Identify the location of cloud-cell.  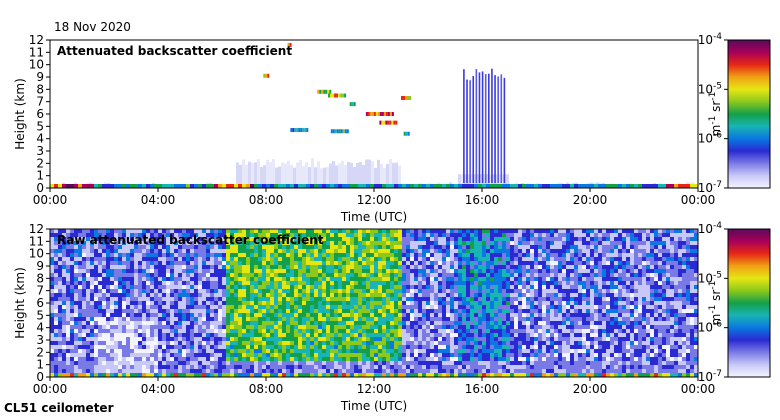
(370, 114).